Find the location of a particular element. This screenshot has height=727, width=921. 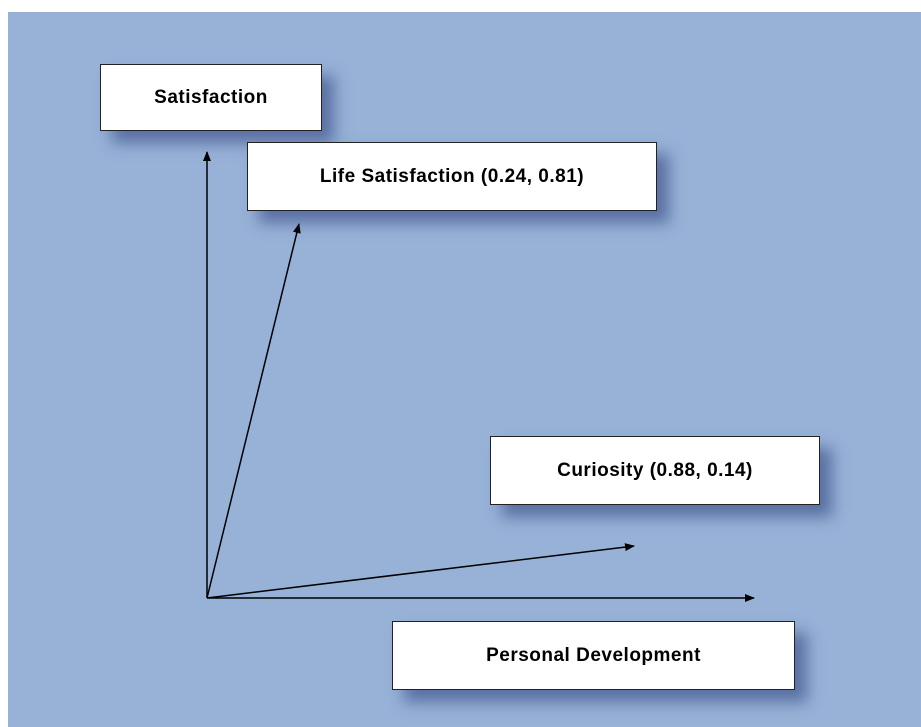

node-box: Life Satisfaction (0.24, 0.81) is located at coordinates (452, 176).